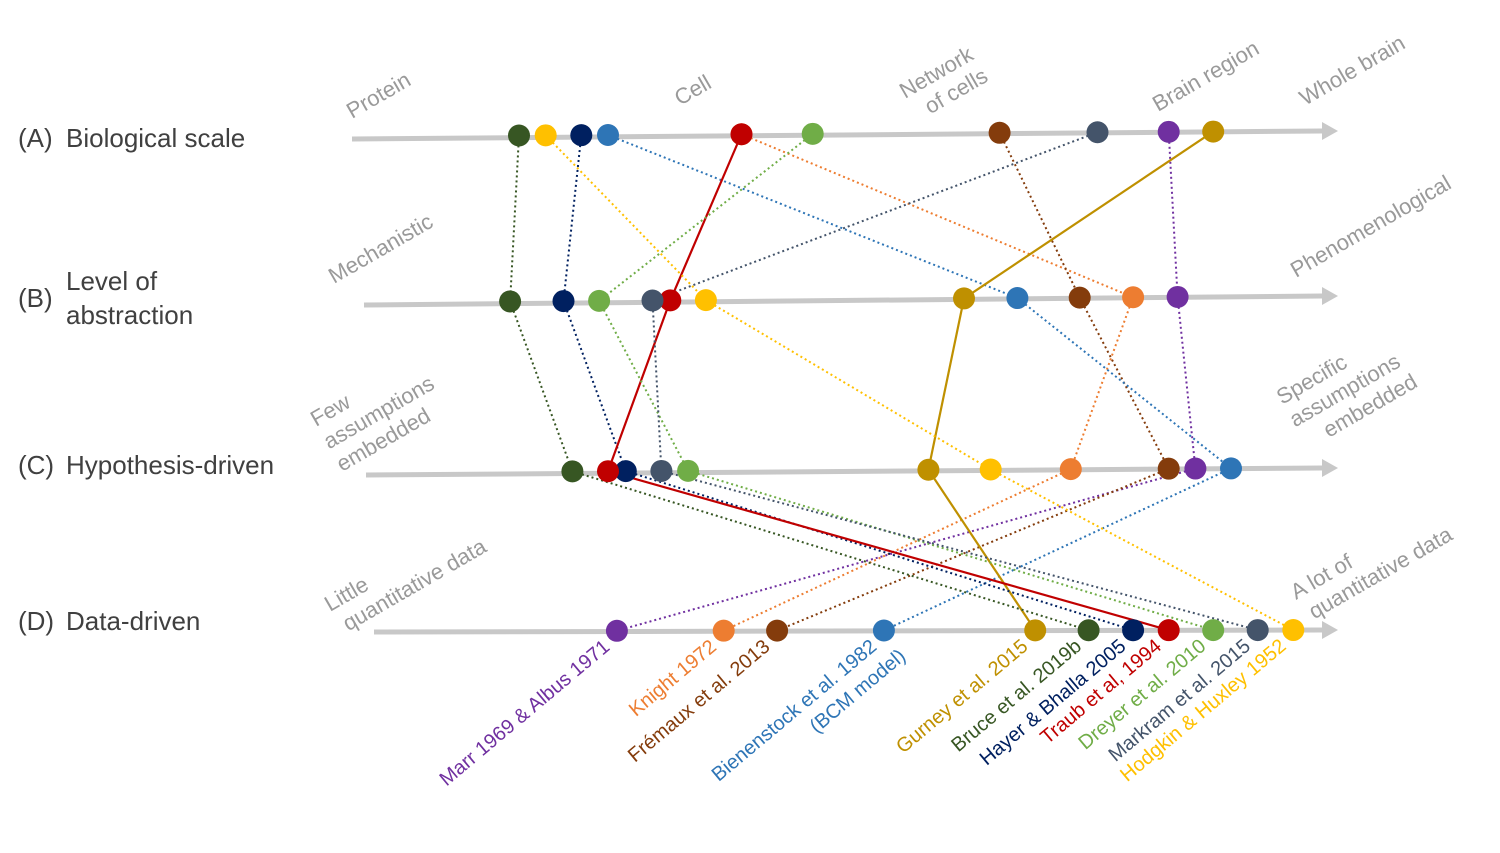 Image resolution: width=1500 pixels, height=853 pixels. Describe the element at coordinates (599, 300) in the screenshot. I see `dot-dreyer-B` at that location.